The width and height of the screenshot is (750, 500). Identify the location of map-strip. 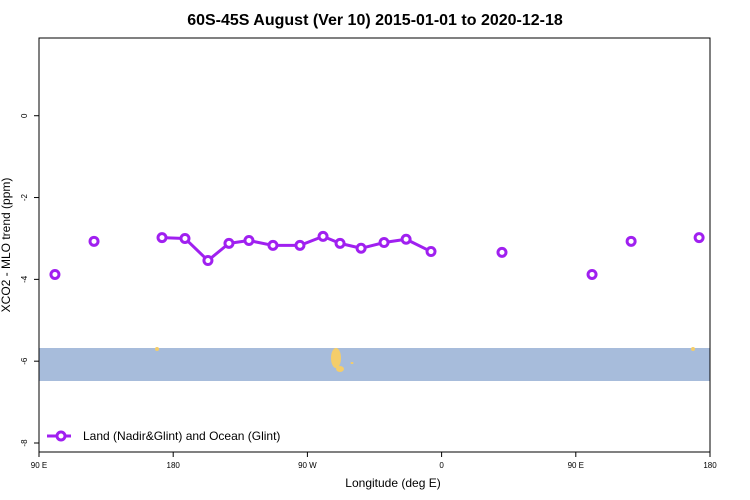
(374, 364).